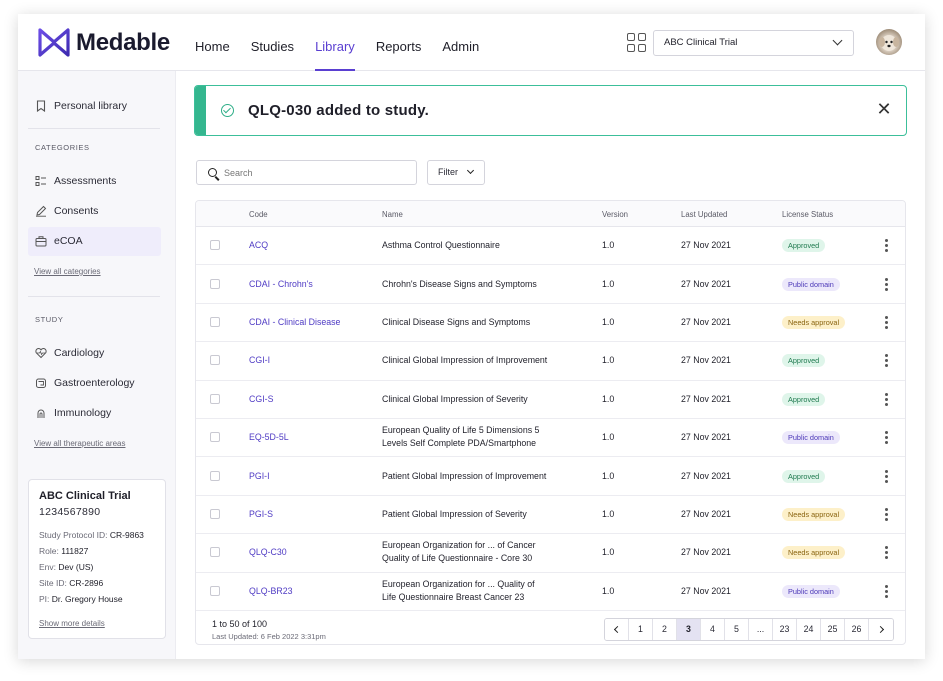  I want to click on main-nav: Home Studies Library Reports Admin, so click(347, 42).